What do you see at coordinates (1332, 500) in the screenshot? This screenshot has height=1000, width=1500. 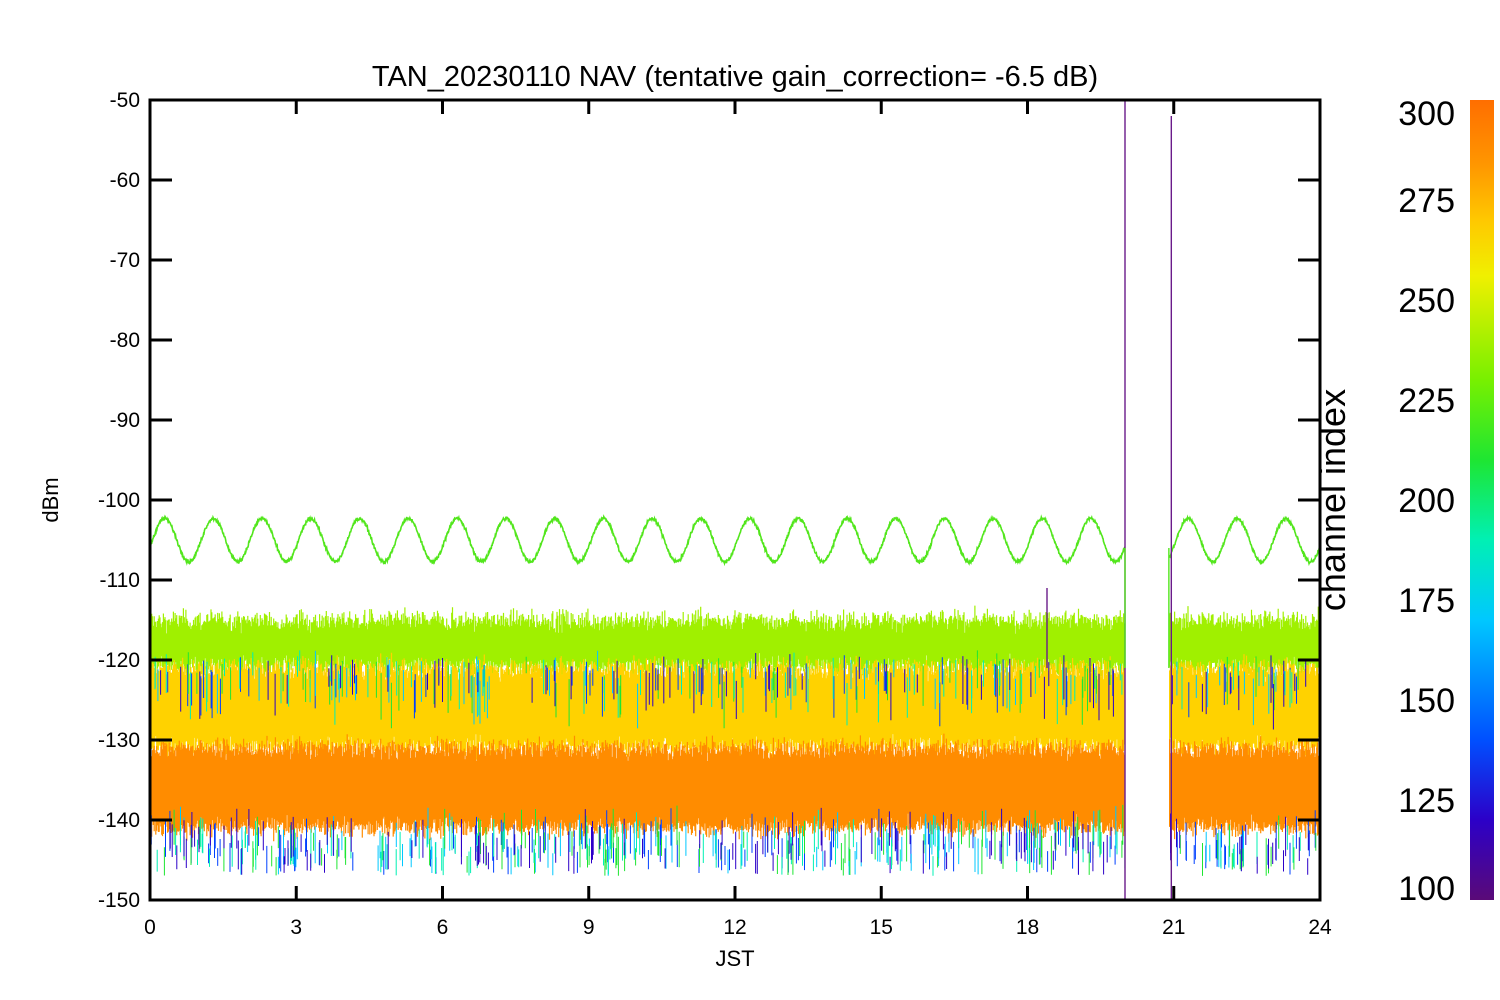 I see `colorbar-title: channel index` at bounding box center [1332, 500].